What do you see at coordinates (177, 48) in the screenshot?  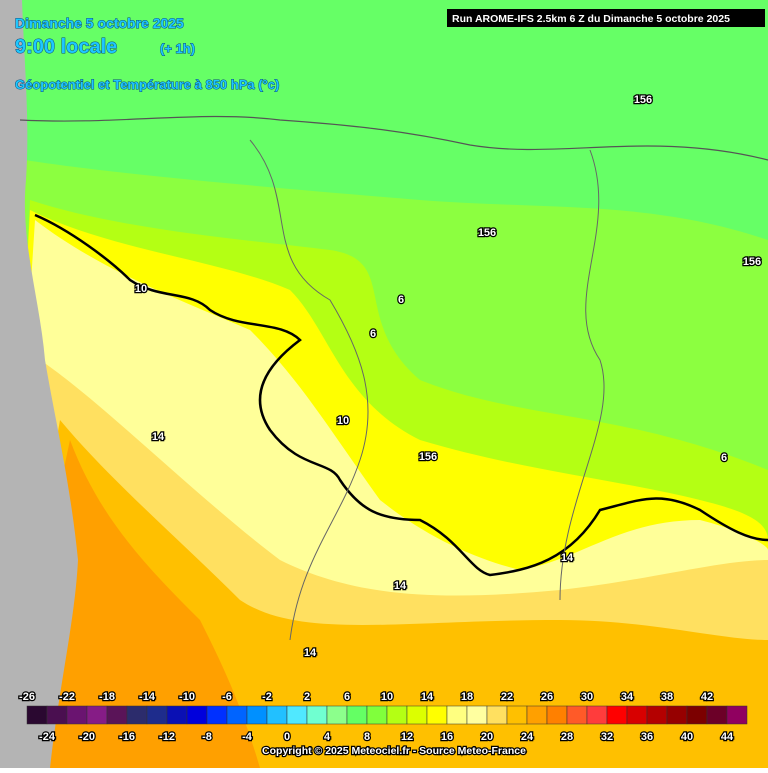 I see `offset: (+ 1h)` at bounding box center [177, 48].